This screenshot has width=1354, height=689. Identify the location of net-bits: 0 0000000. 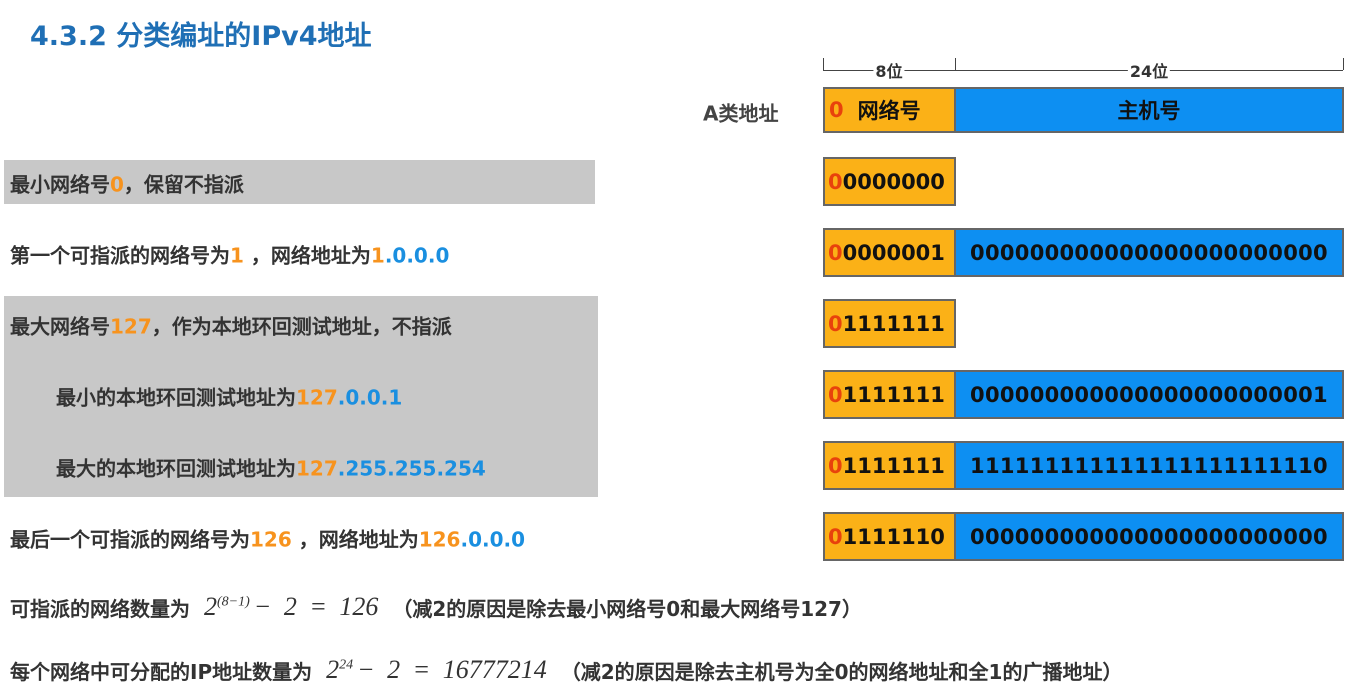
(889, 181).